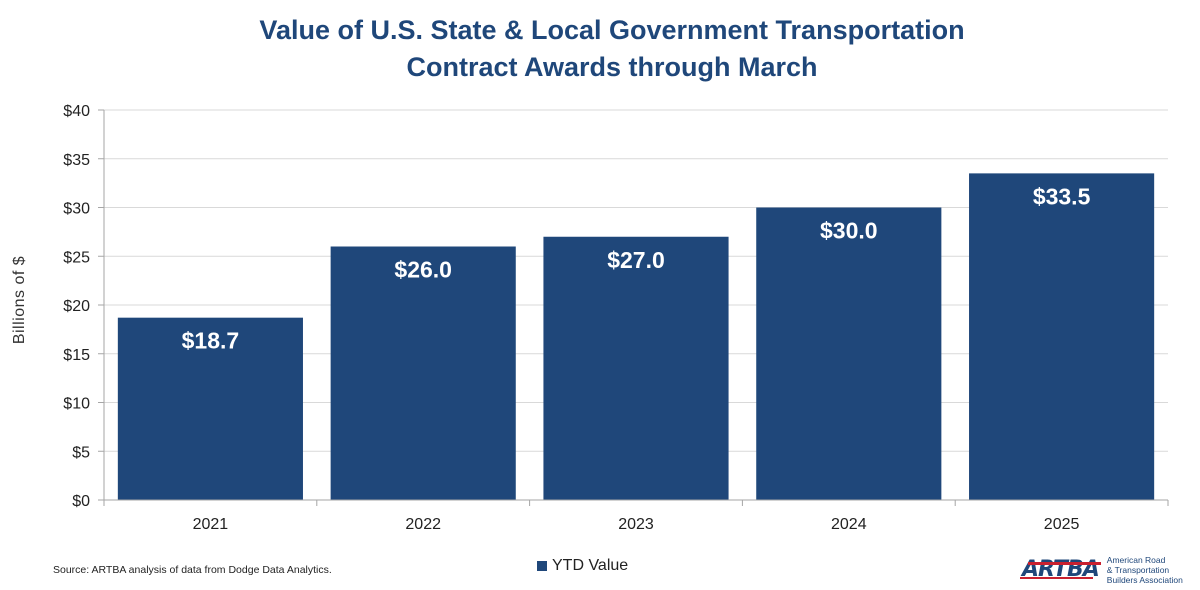 The height and width of the screenshot is (590, 1200). Describe the element at coordinates (423, 270) in the screenshot. I see `data-label: $26.0` at that location.